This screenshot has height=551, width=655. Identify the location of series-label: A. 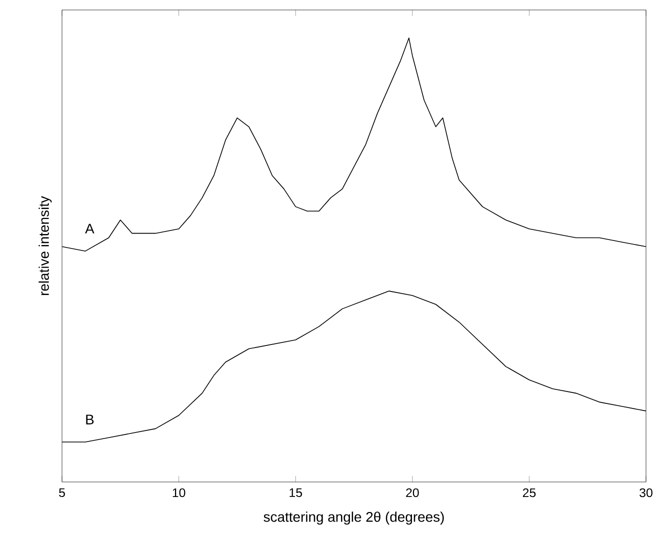
(89, 229).